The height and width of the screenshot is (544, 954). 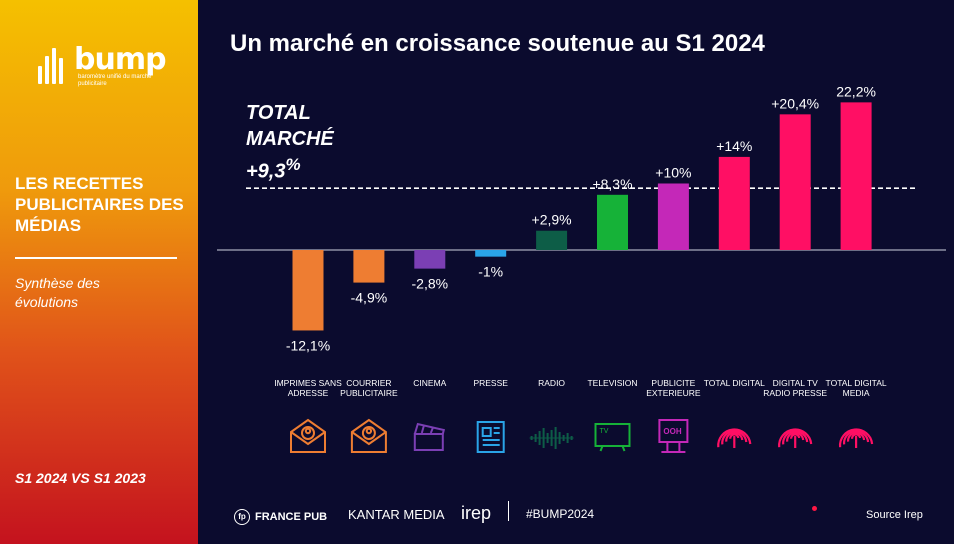 I want to click on total-value-row: +9,3%, so click(x=290, y=168).